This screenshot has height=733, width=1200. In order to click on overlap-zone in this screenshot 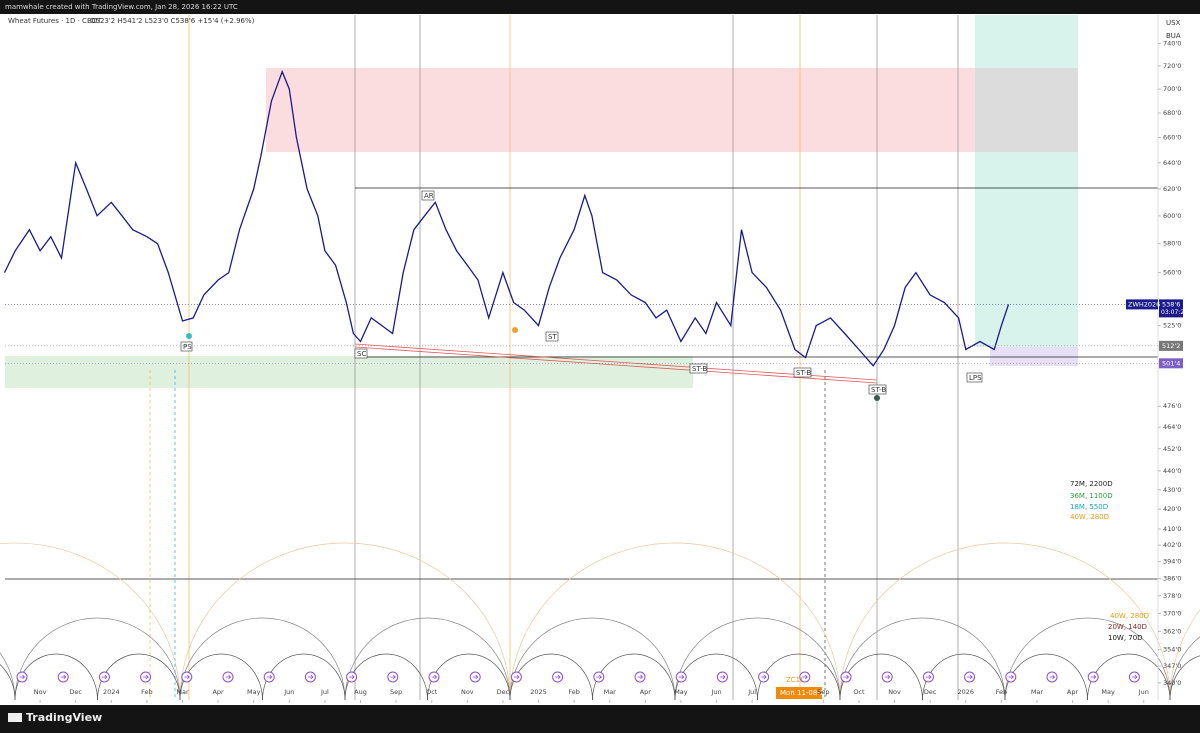, I will do `click(1026, 110)`.